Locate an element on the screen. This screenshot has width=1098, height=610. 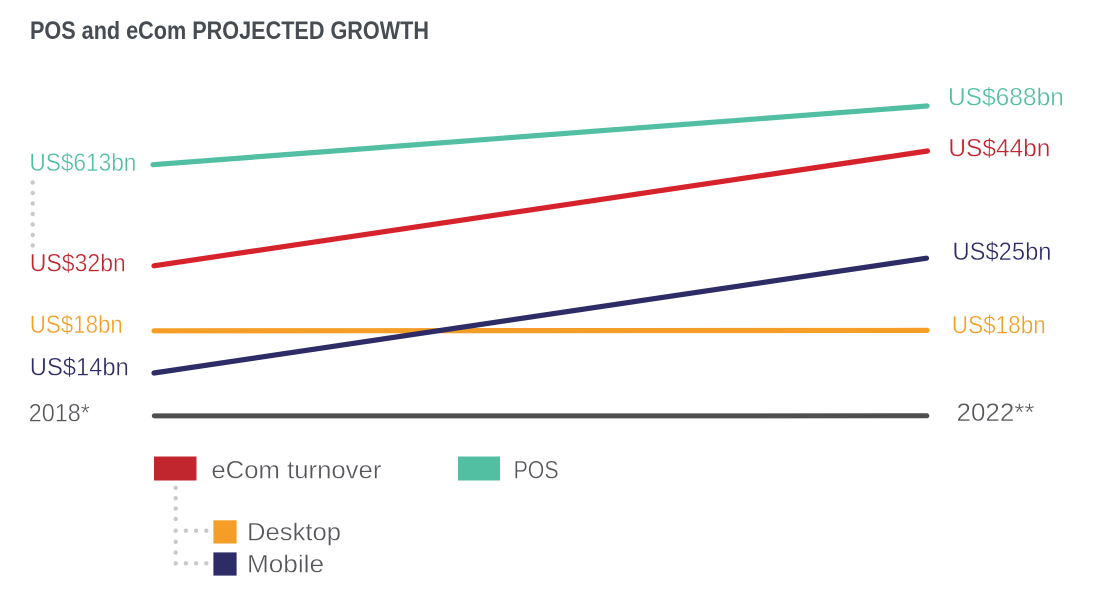
svg-text: 2018* is located at coordinates (59, 414).